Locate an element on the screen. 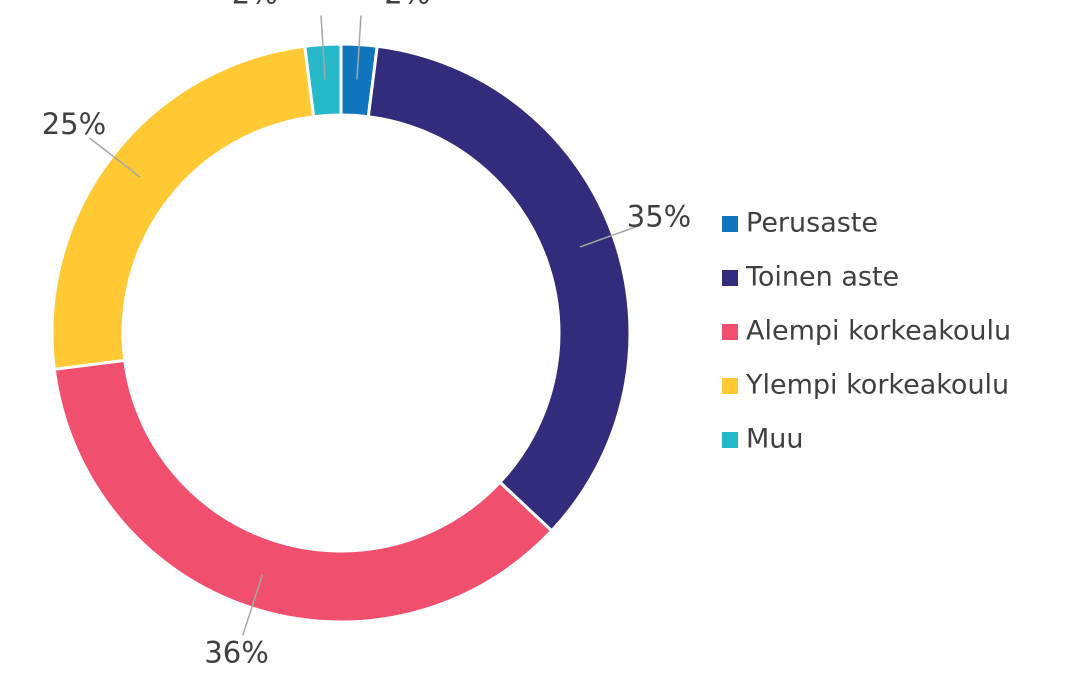 Image resolution: width=1091 pixels, height=678 pixels. data-label: 36% is located at coordinates (236, 652).